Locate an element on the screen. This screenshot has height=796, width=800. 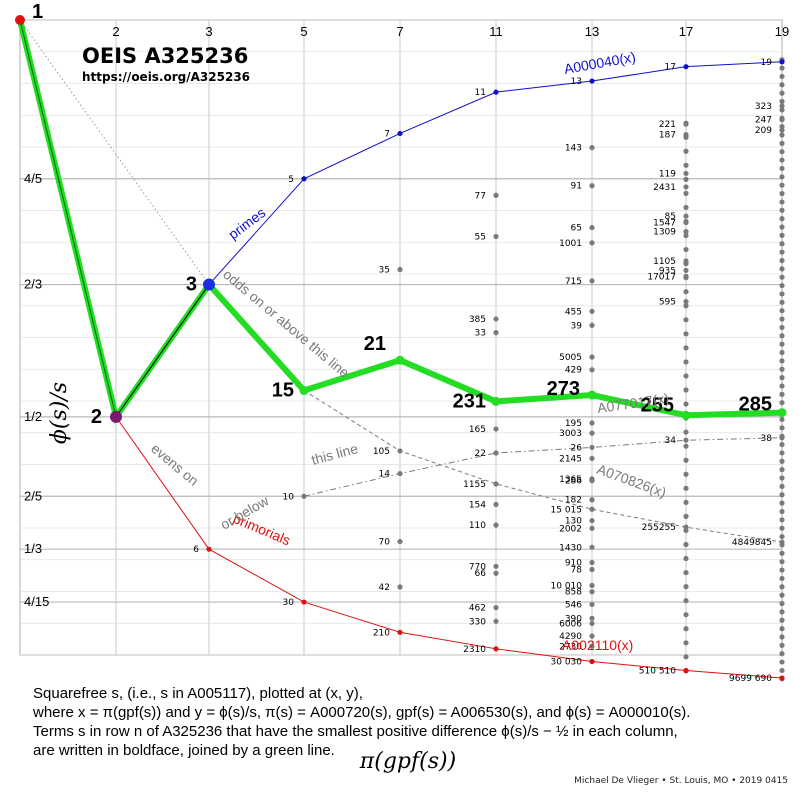
bold-term-label: 2 is located at coordinates (96, 417).